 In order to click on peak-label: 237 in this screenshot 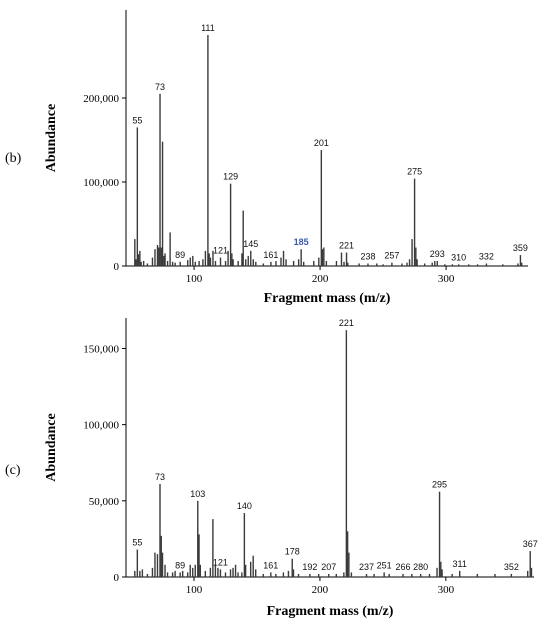, I will do `click(366, 567)`.